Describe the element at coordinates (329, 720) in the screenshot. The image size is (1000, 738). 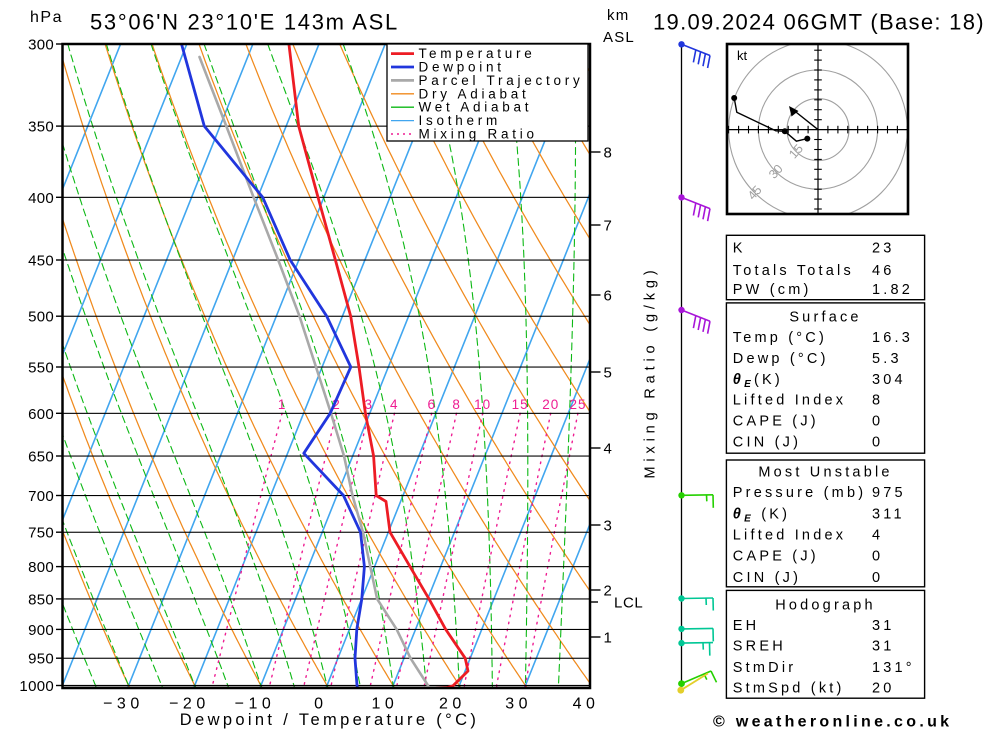
I see `svg-text: Dewpoint / Temperature (°C)` at that location.